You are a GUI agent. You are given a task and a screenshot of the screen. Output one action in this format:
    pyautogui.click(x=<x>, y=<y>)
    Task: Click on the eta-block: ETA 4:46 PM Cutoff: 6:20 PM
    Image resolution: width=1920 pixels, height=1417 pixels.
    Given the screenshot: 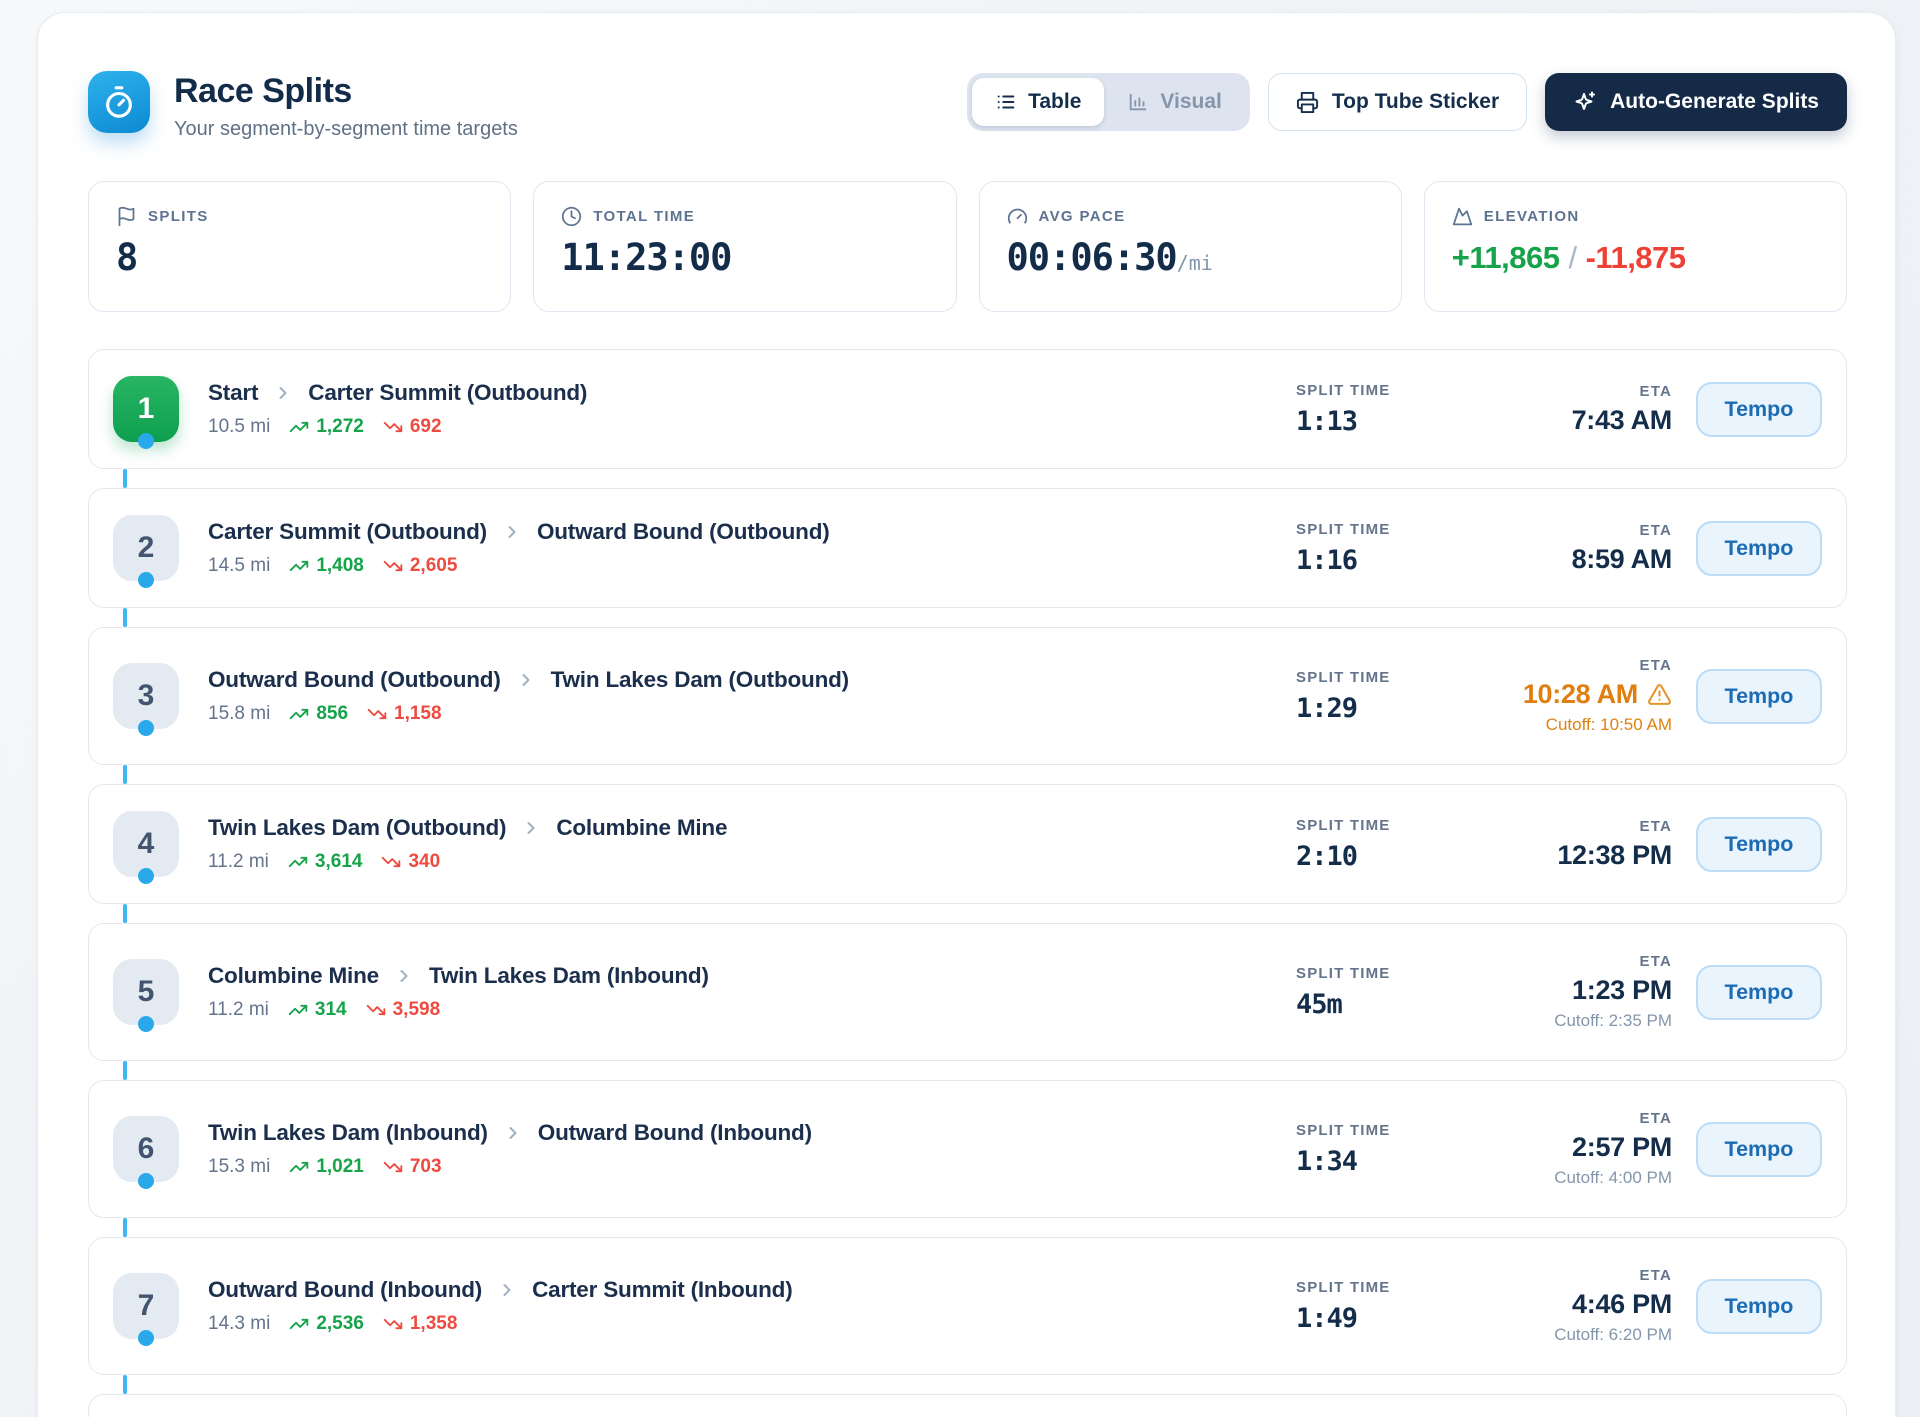 What is the action you would take?
    pyautogui.click(x=1578, y=1306)
    